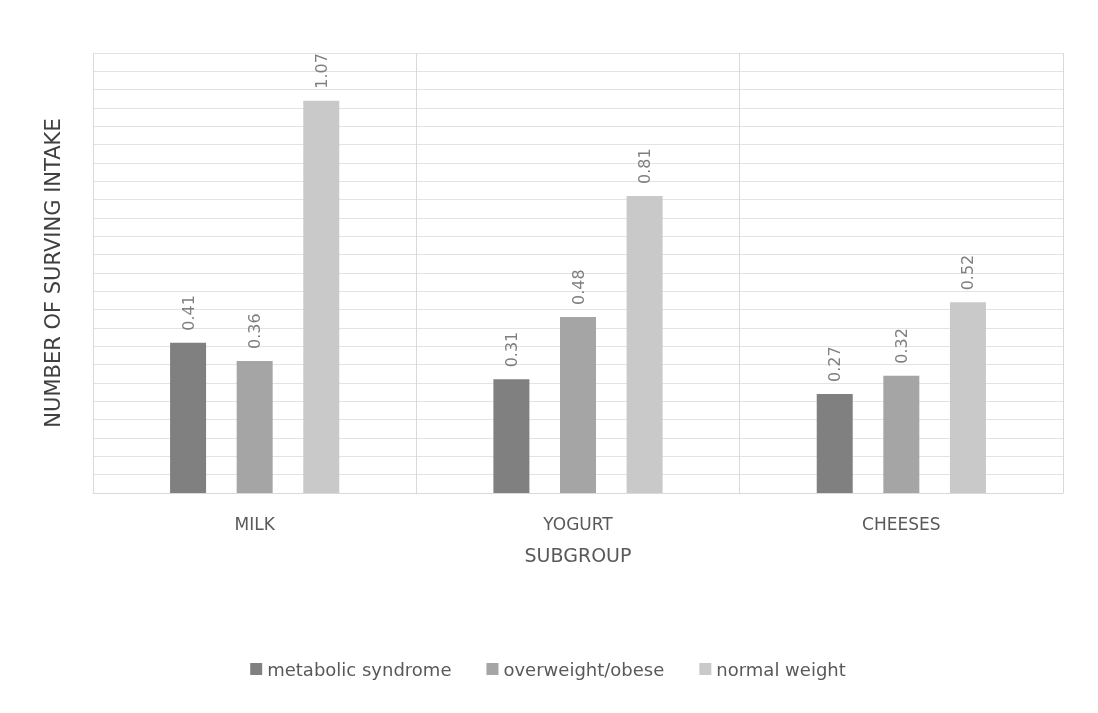 The image size is (1098, 713). What do you see at coordinates (321, 71) in the screenshot?
I see `data-label: 1.07` at bounding box center [321, 71].